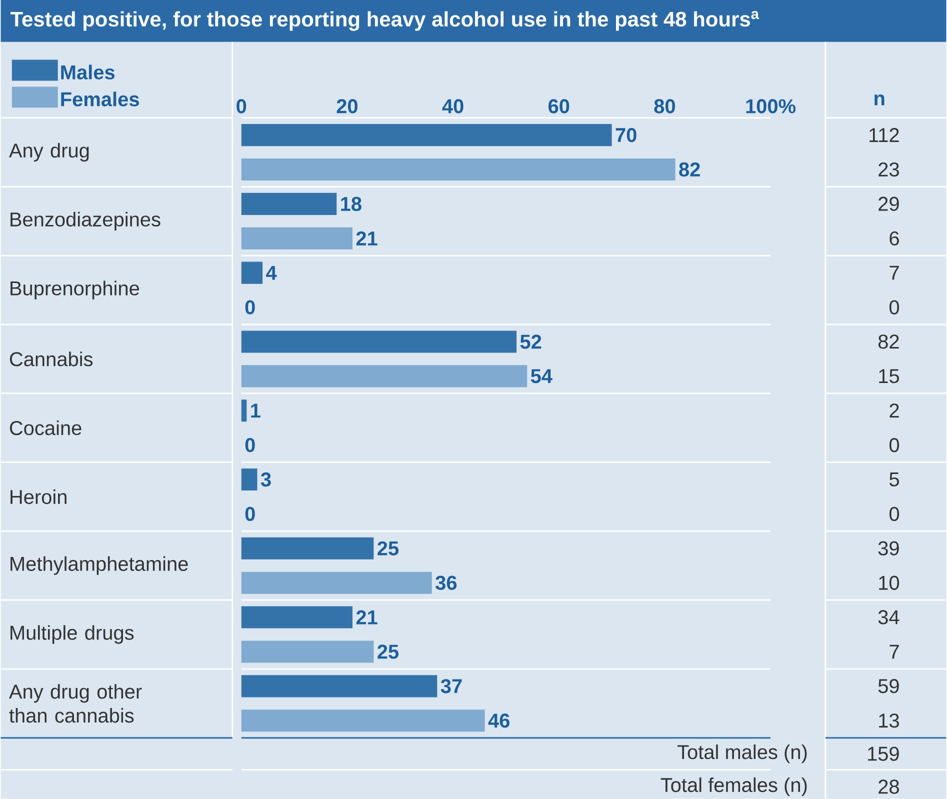 The height and width of the screenshot is (799, 947). What do you see at coordinates (241, 106) in the screenshot?
I see `x-tick-label: 0` at bounding box center [241, 106].